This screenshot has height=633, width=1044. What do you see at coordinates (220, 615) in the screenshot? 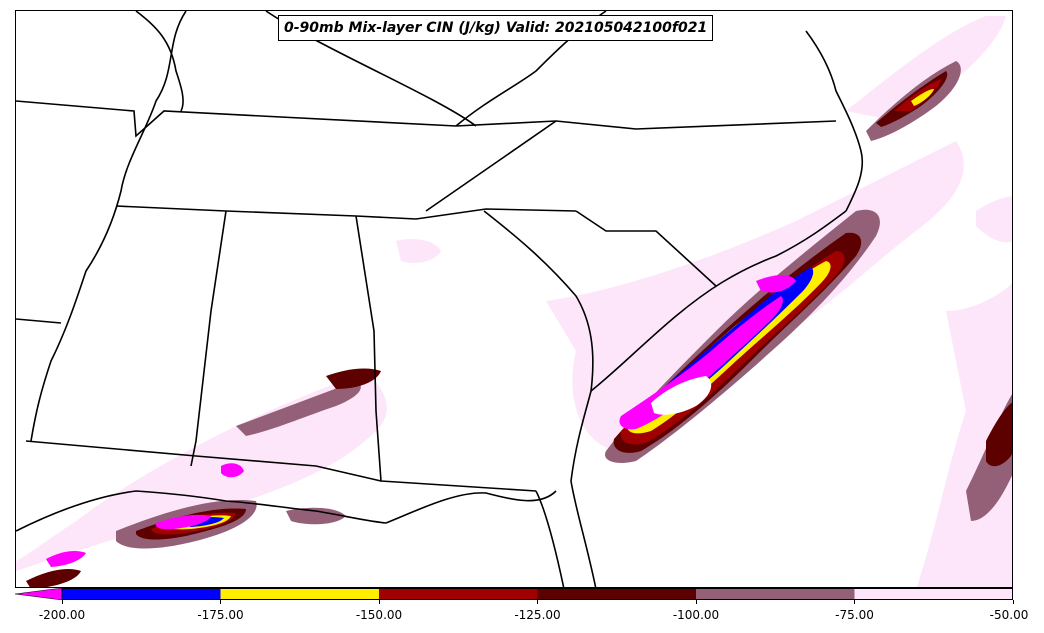
I see `colorbar-tick-label: -175.00` at bounding box center [220, 615].